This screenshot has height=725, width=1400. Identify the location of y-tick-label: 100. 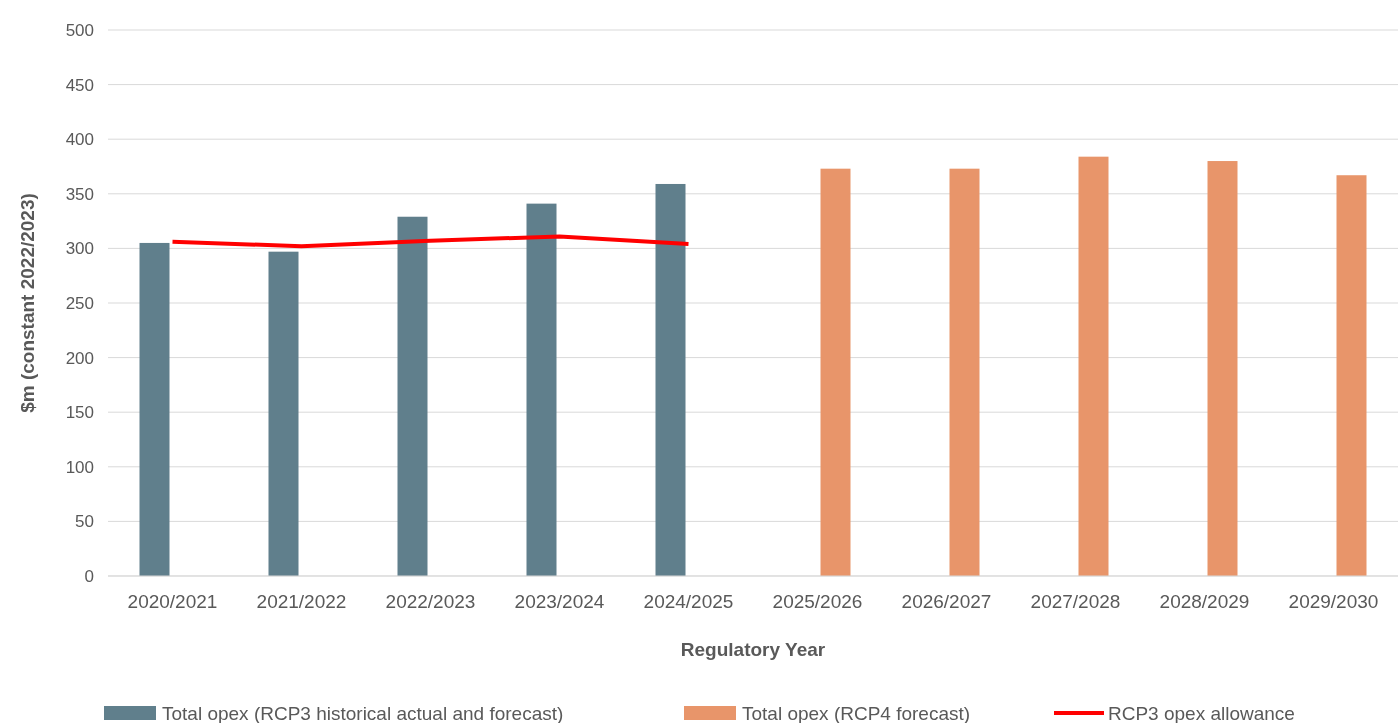
(79, 467).